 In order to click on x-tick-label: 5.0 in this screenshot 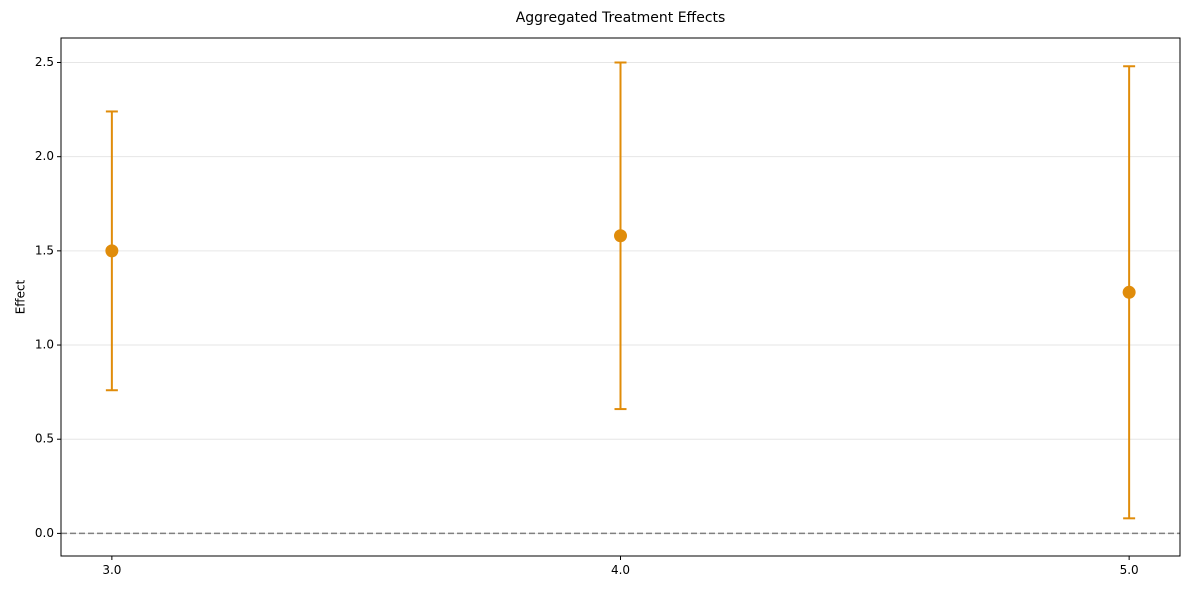, I will do `click(1129, 570)`.